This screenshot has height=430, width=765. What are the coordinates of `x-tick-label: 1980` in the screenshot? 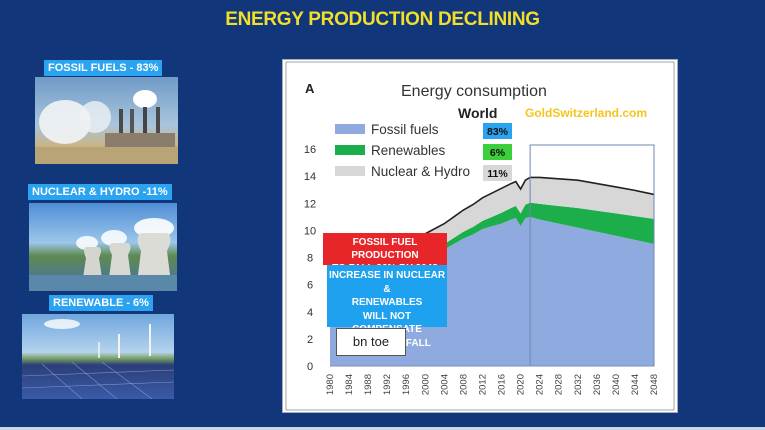 It's located at (330, 384).